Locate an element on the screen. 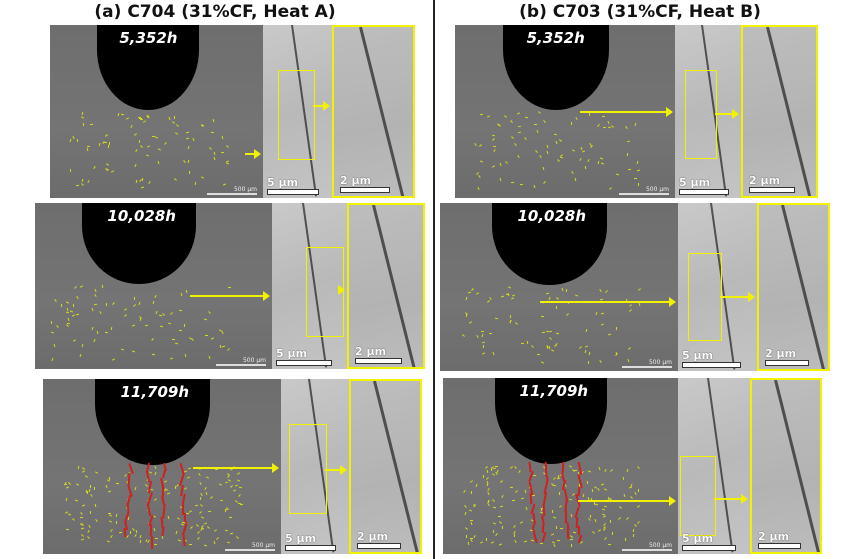 This screenshot has width=860, height=559. arrow-to-zoom is located at coordinates (341, 290).